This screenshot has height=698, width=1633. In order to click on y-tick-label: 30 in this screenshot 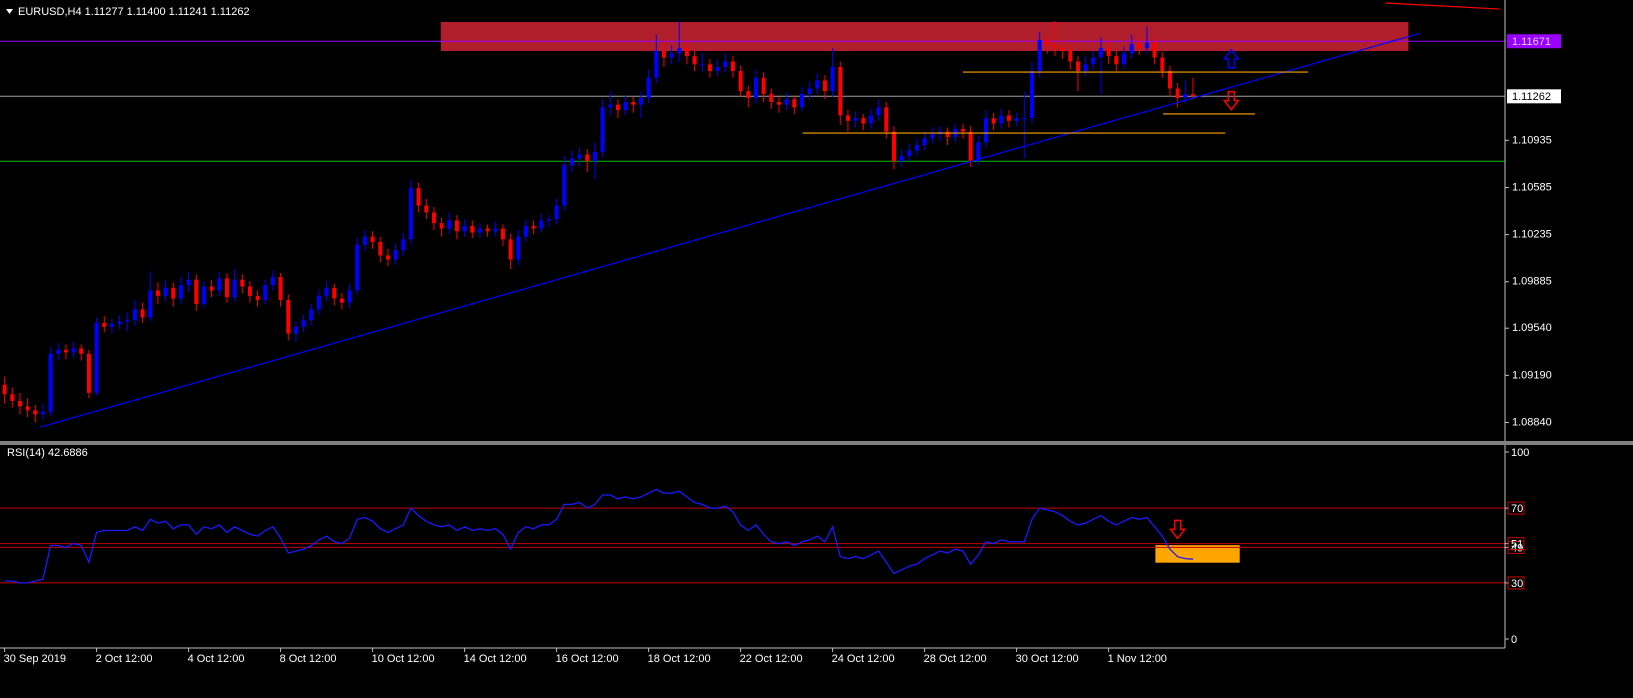, I will do `click(1517, 584)`.